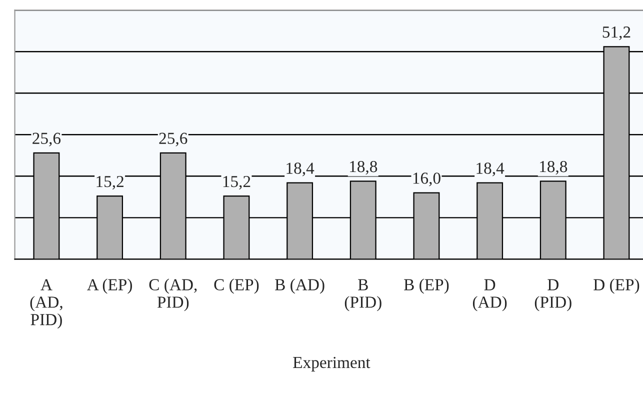 This screenshot has width=643, height=405. What do you see at coordinates (426, 286) in the screenshot?
I see `x-tick-label: B (EP)` at bounding box center [426, 286].